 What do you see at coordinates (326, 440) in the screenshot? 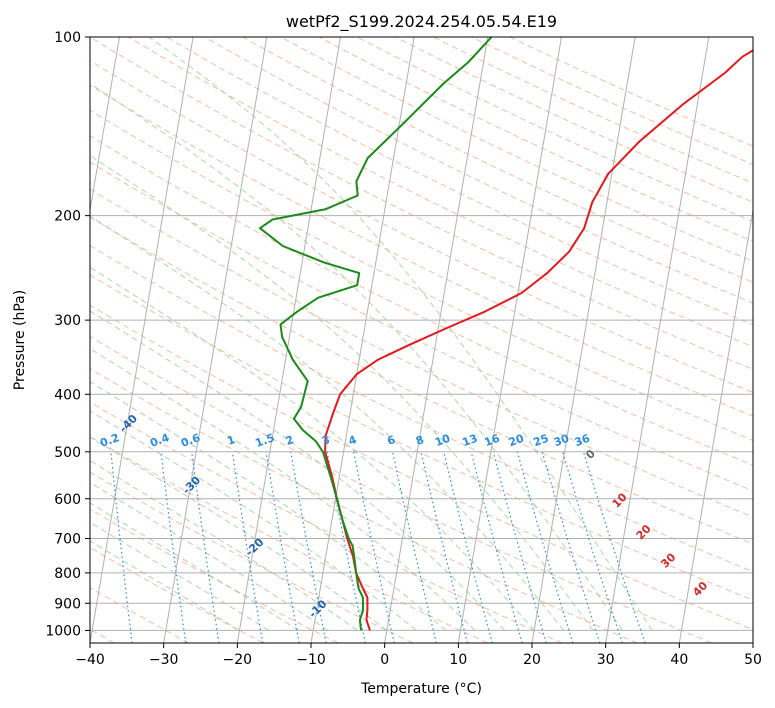
I see `mixing-ratio-label: 3` at bounding box center [326, 440].